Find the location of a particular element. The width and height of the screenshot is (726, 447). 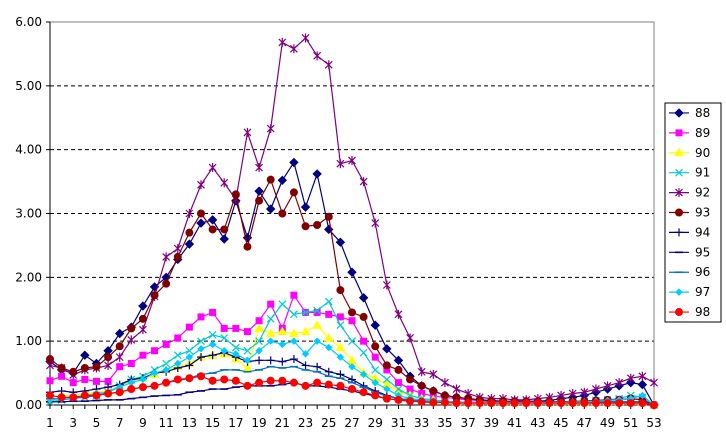

legend-label-92: 92 is located at coordinates (702, 193).